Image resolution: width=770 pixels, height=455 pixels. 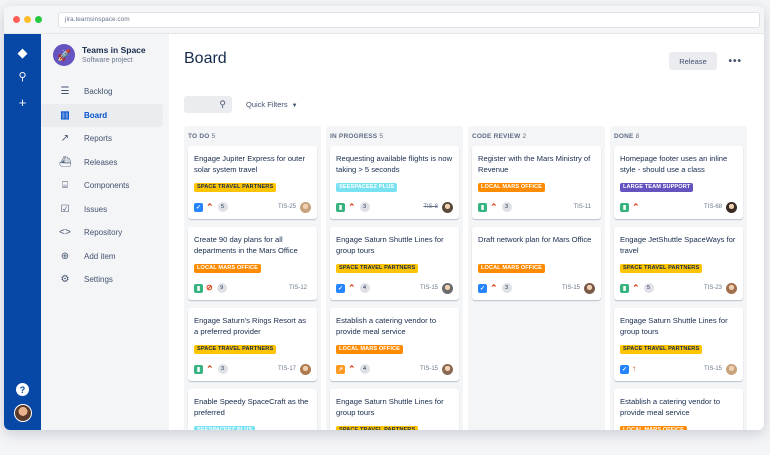 What do you see at coordinates (252, 136) in the screenshot?
I see `column-header: TO DO 5` at bounding box center [252, 136].